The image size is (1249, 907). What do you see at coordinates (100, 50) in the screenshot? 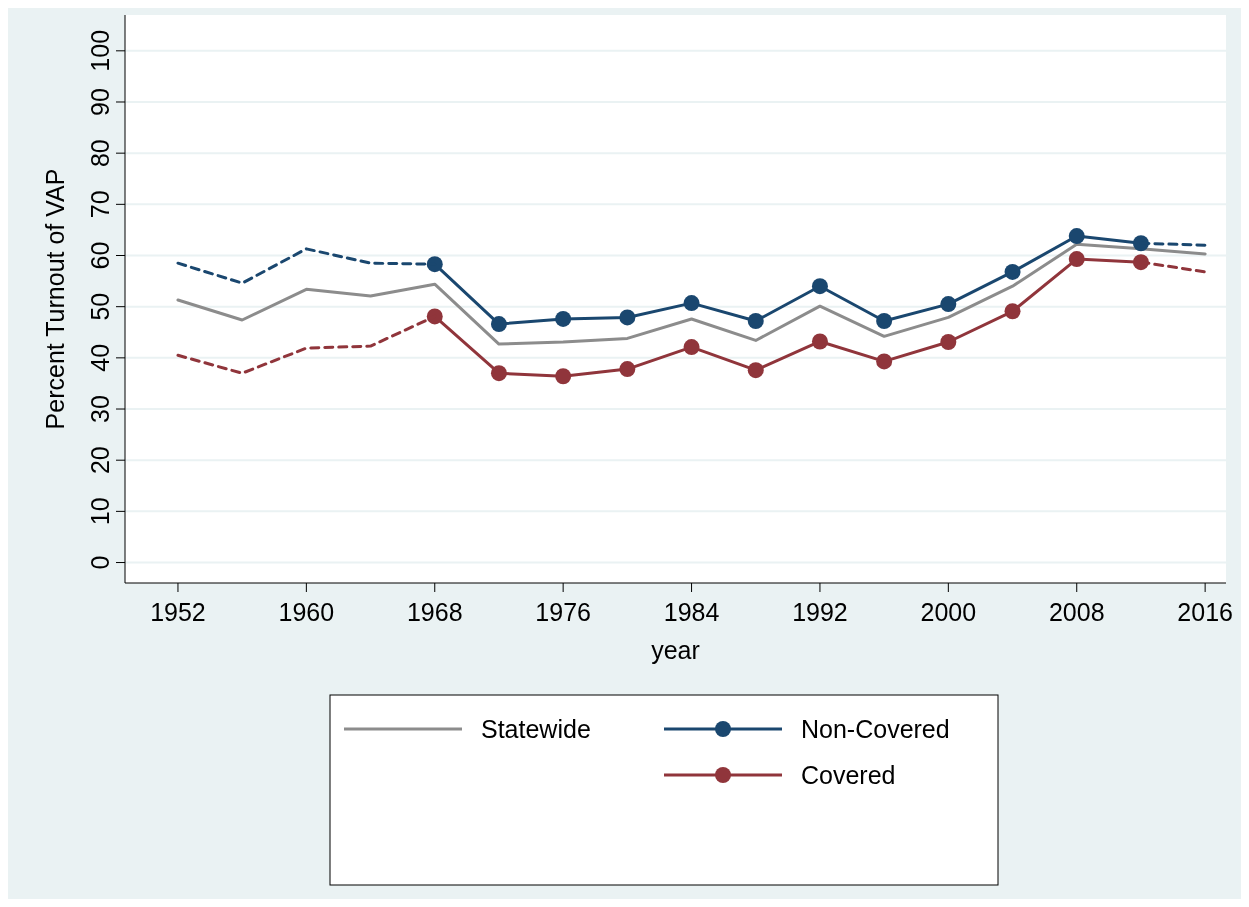
I see `y-tick-label: 100` at bounding box center [100, 50].